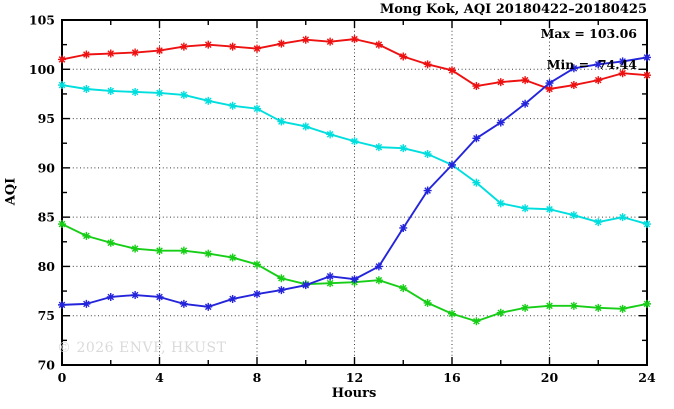 The width and height of the screenshot is (674, 409). What do you see at coordinates (591, 64) in the screenshot?
I see `stats-min: Min = 74.44` at bounding box center [591, 64].